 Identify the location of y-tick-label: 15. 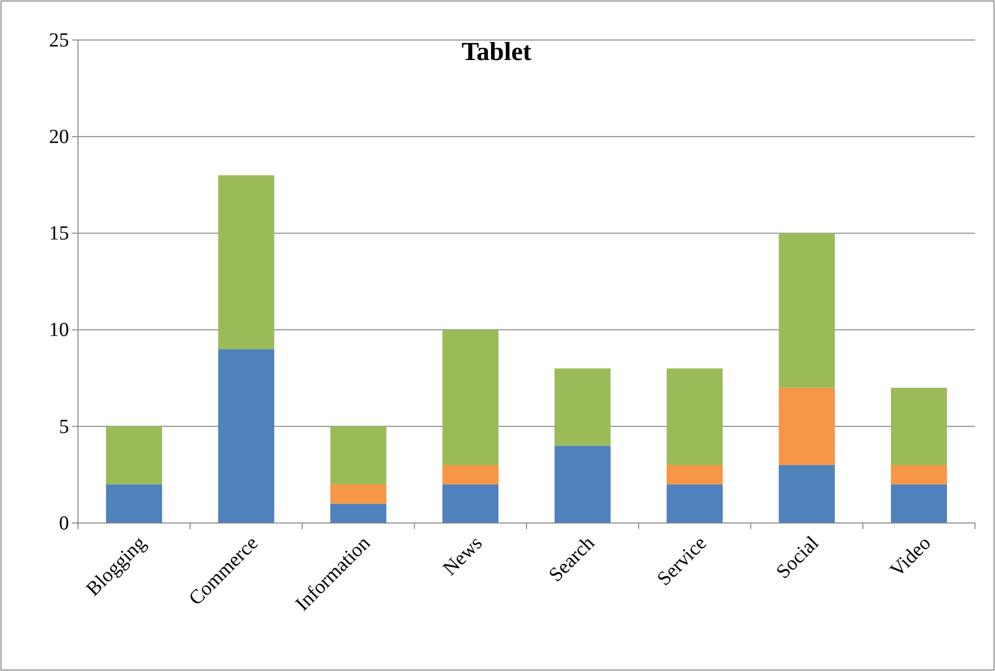
(59, 233).